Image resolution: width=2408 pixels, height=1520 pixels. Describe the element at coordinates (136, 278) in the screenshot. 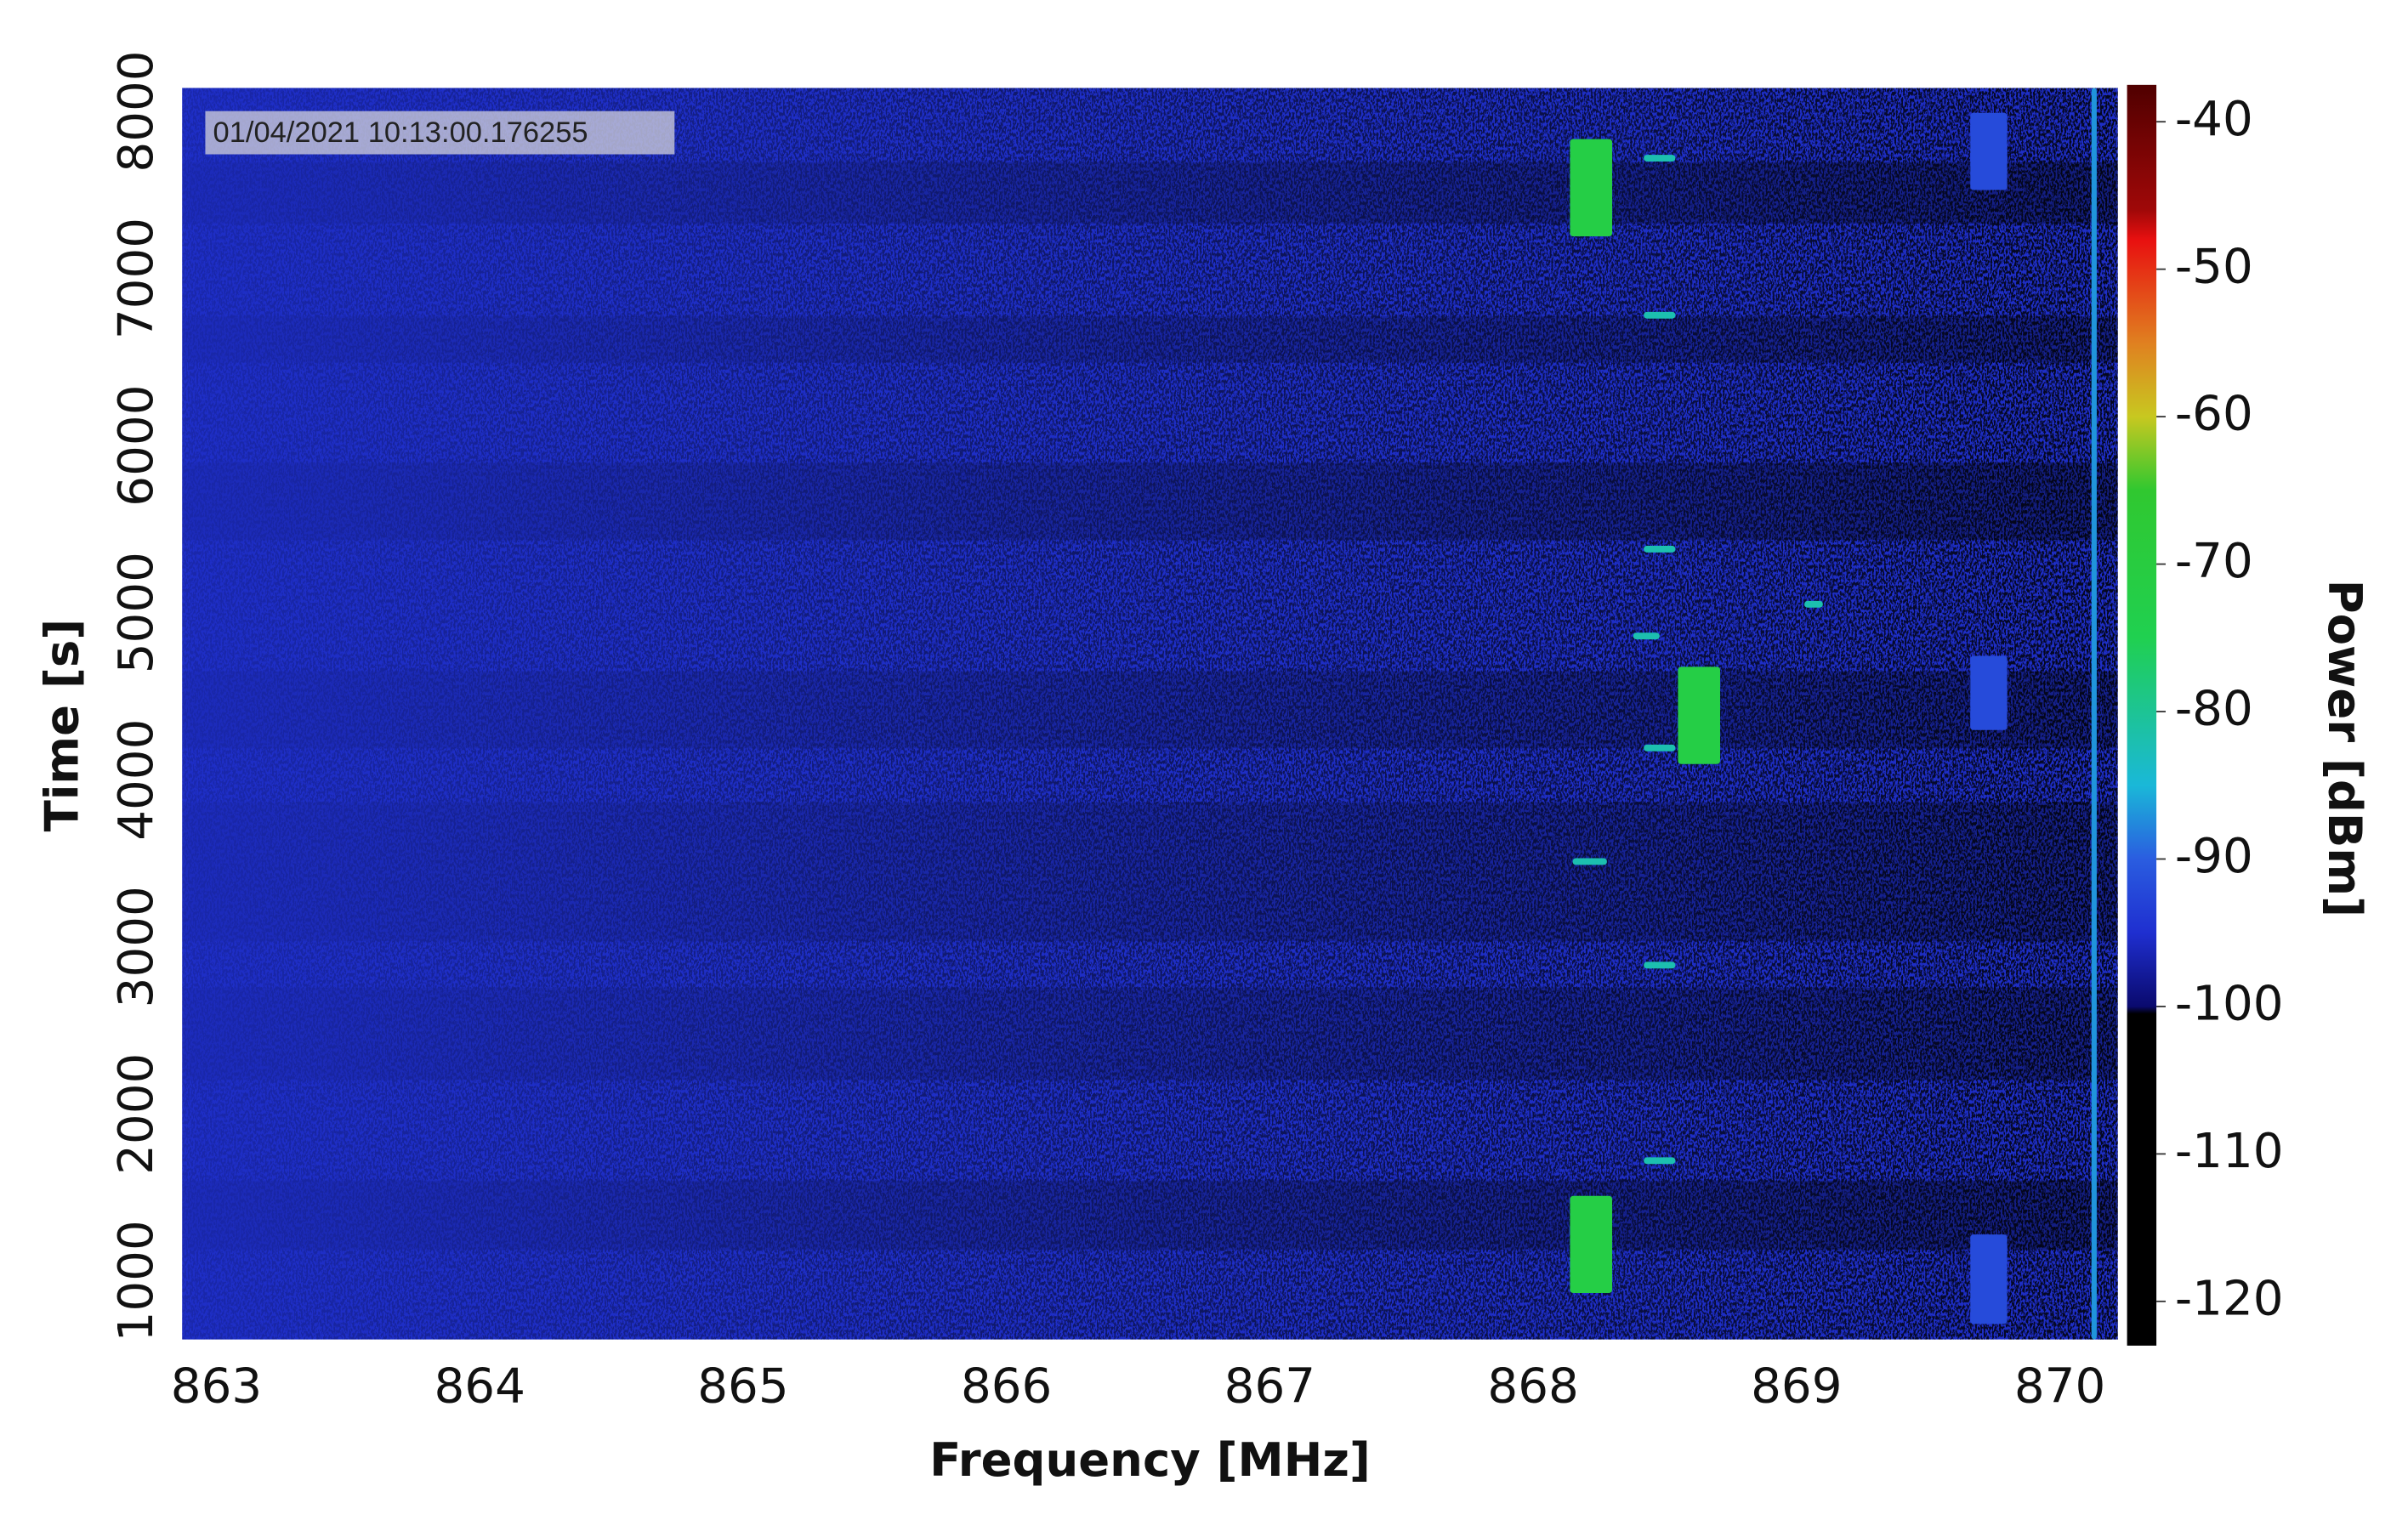

I see `y-tick-label: 7000` at that location.